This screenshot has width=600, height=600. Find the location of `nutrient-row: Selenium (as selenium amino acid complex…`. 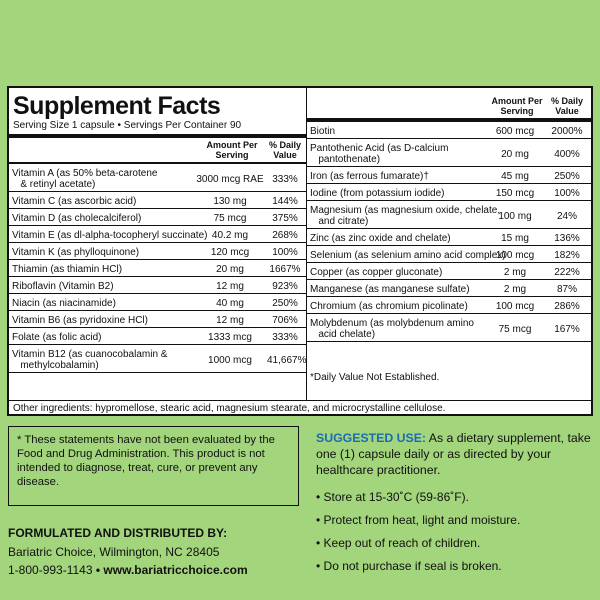

nutrient-row: Selenium (as selenium amino acid complex… is located at coordinates (449, 255).